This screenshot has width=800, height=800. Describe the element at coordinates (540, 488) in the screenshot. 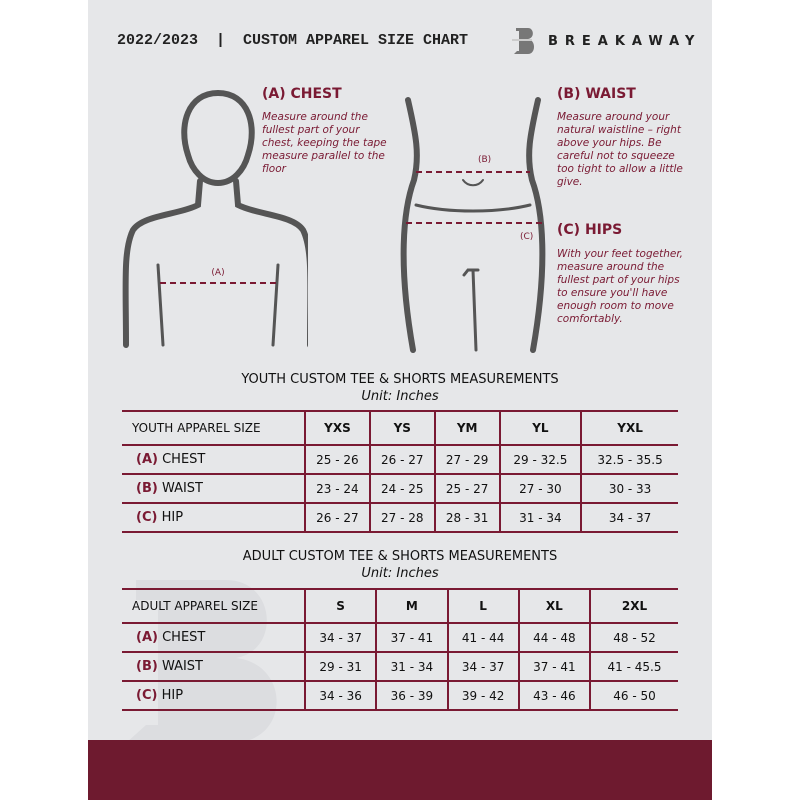

I see `measurement-value: 27 - 30` at that location.